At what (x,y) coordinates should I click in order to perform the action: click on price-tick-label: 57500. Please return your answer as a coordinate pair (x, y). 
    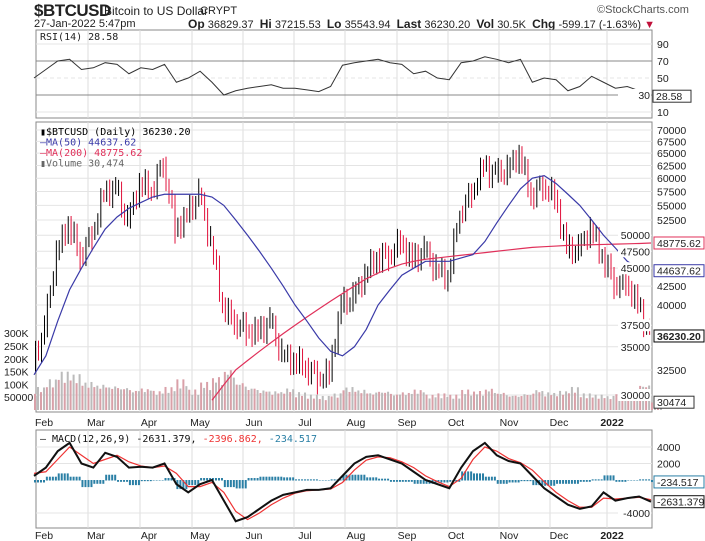
    Looking at the image, I should click on (671, 193).